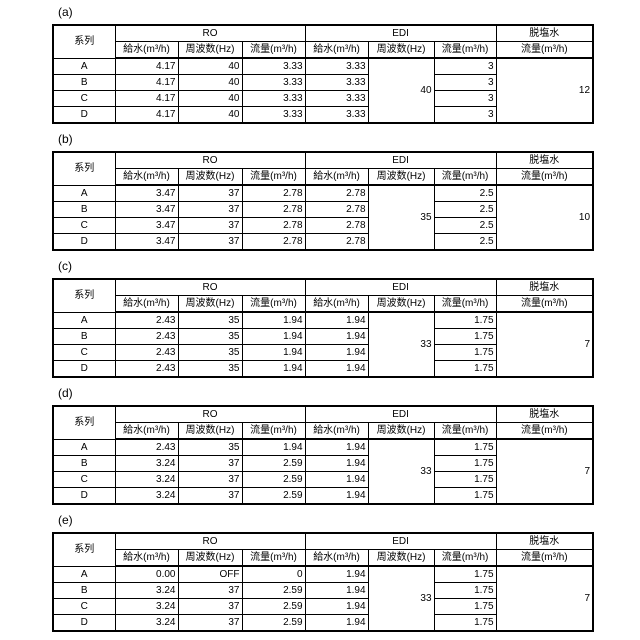  What do you see at coordinates (544, 344) in the screenshot?
I see `cell-desal-flow-merged: 7` at bounding box center [544, 344].